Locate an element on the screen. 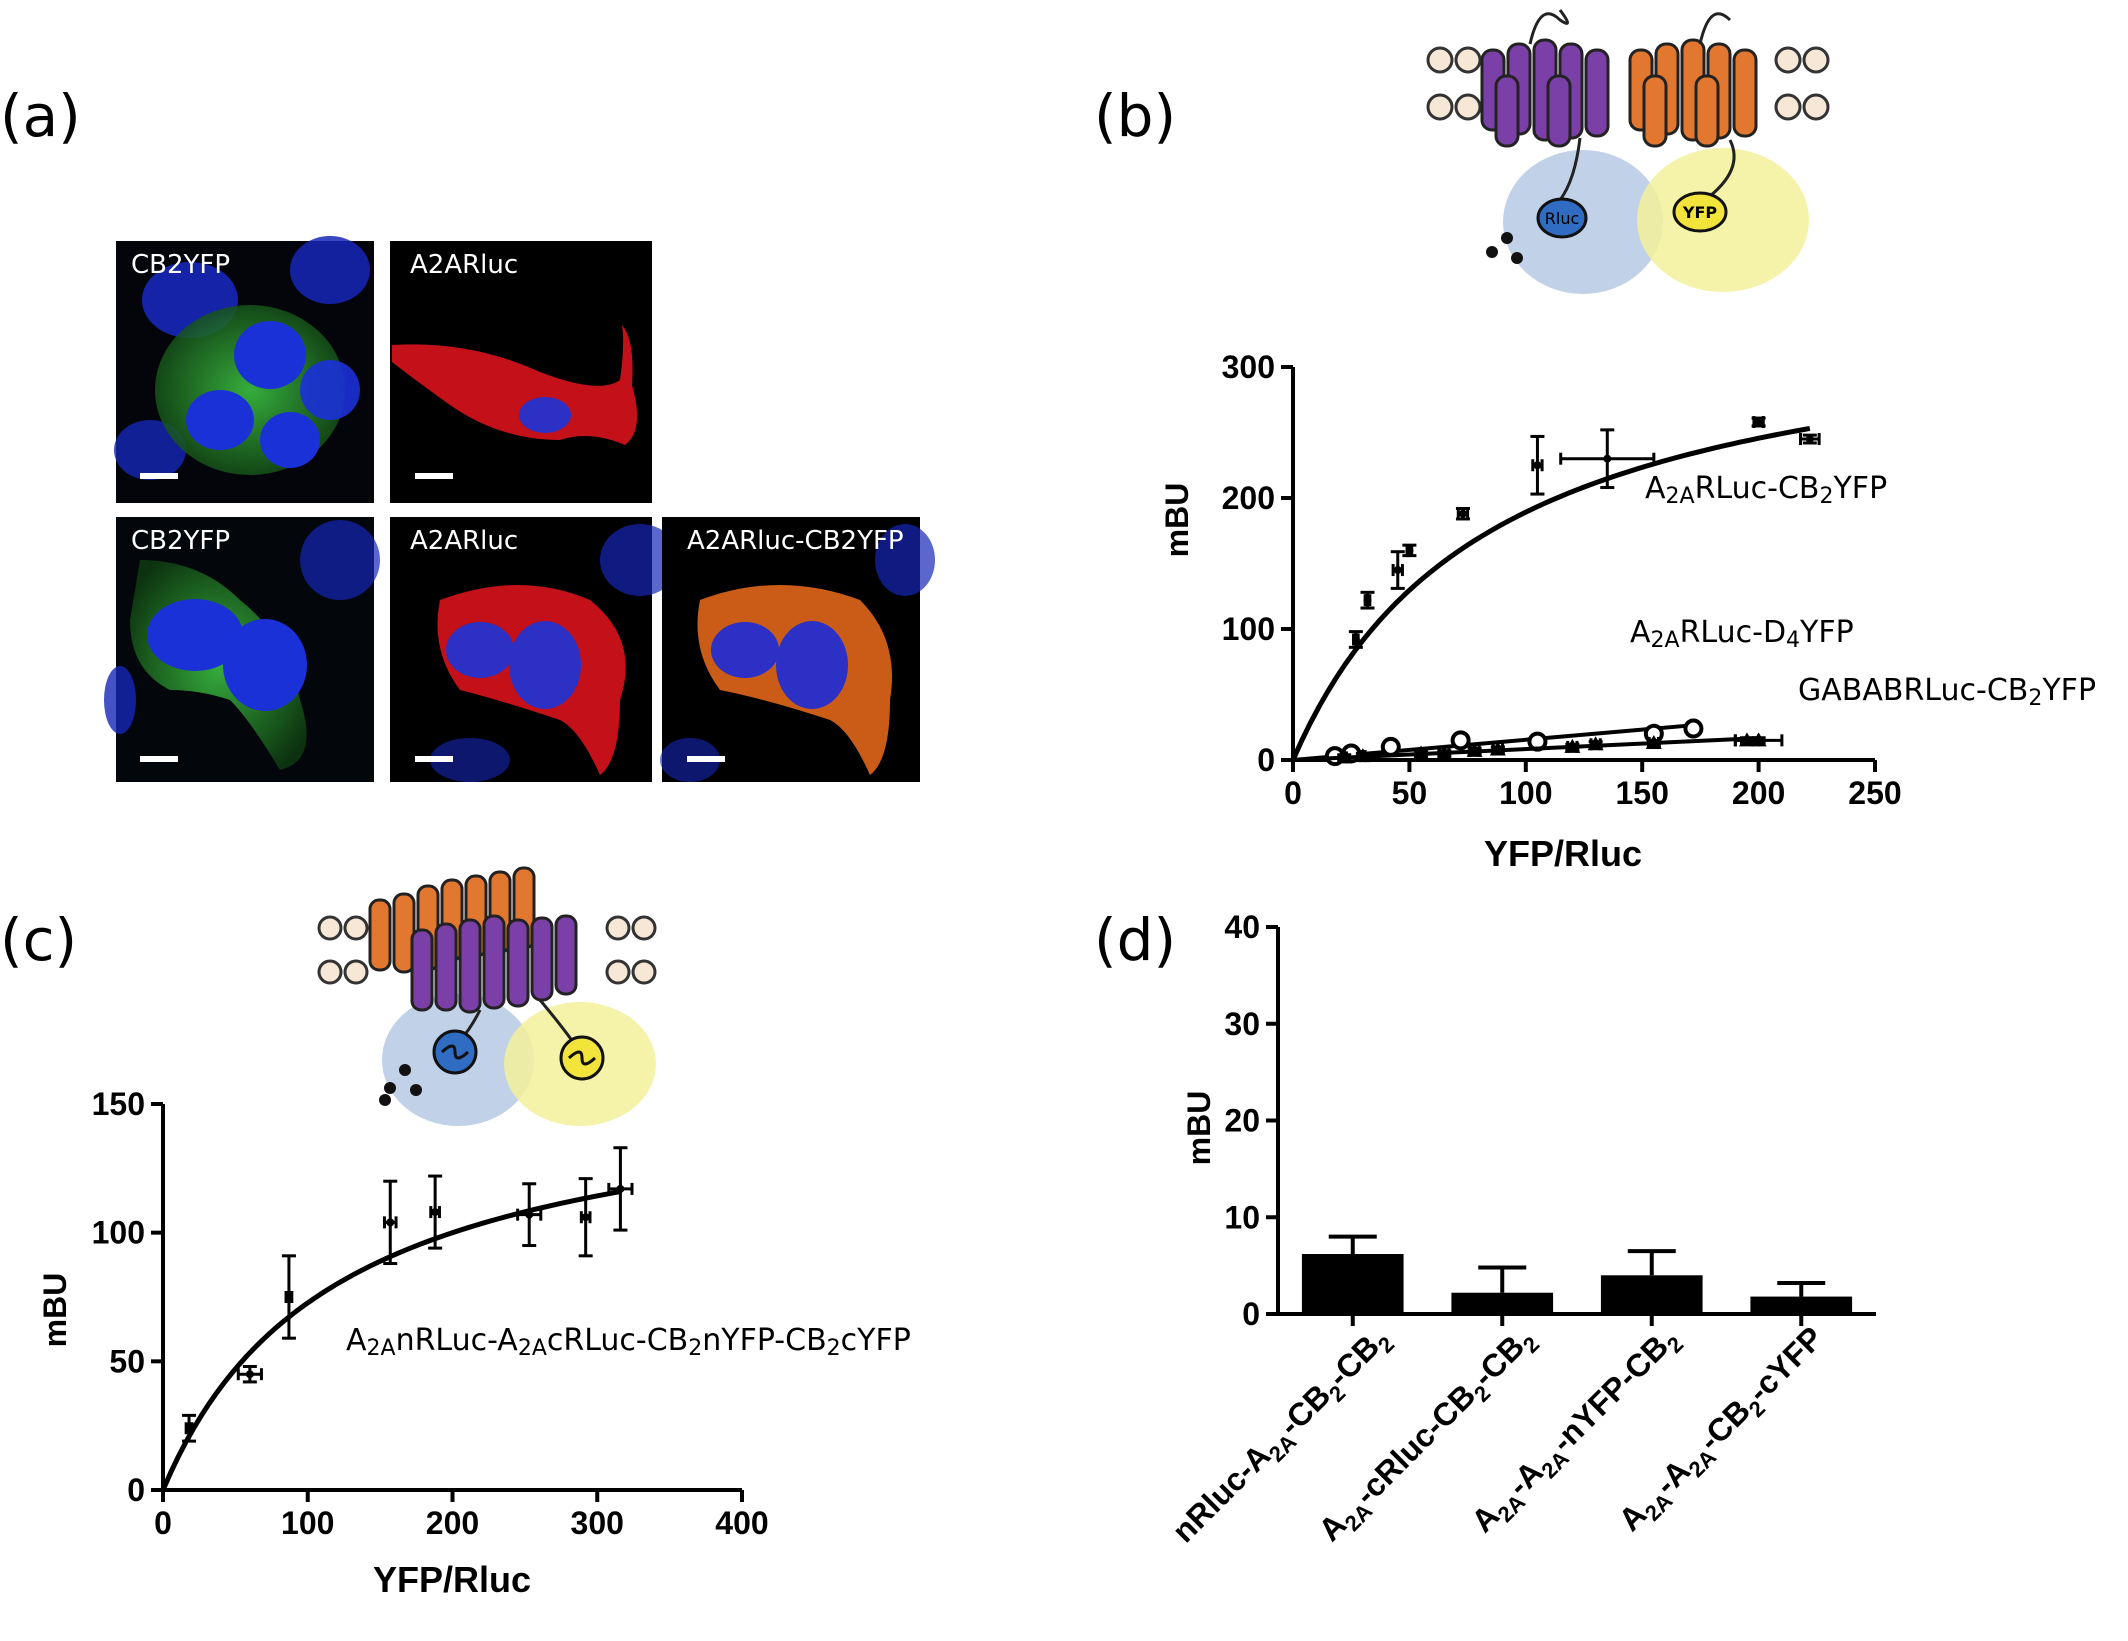 The height and width of the screenshot is (1641, 2128). yfp-tag is located at coordinates (1700, 212).